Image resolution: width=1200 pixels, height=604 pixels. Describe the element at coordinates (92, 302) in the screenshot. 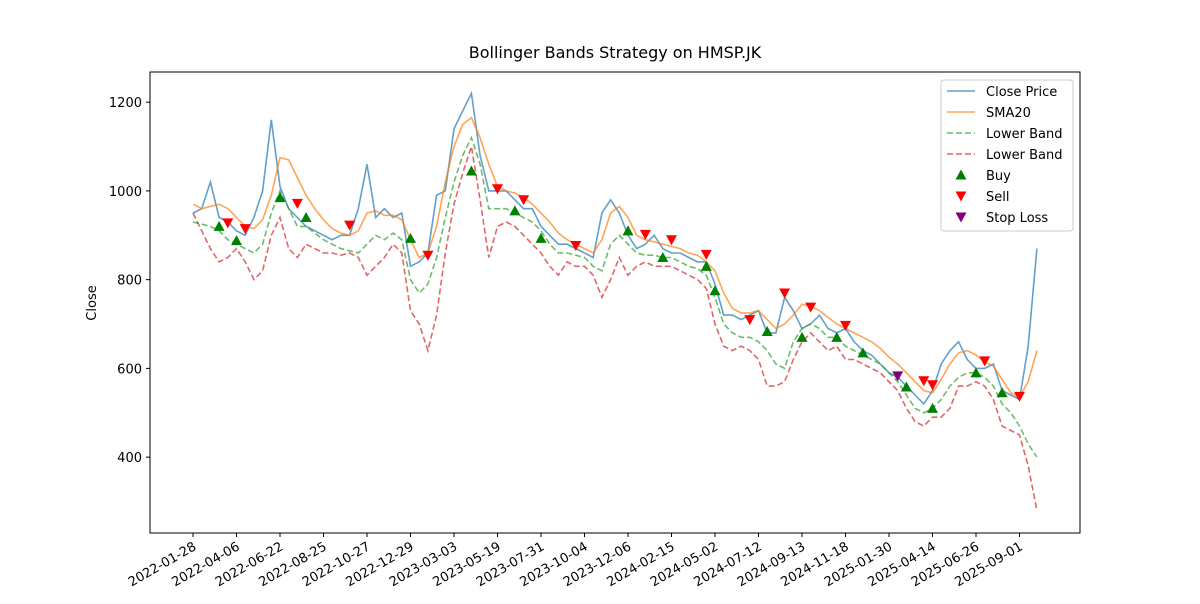

I see `y-axis-label: Close` at that location.